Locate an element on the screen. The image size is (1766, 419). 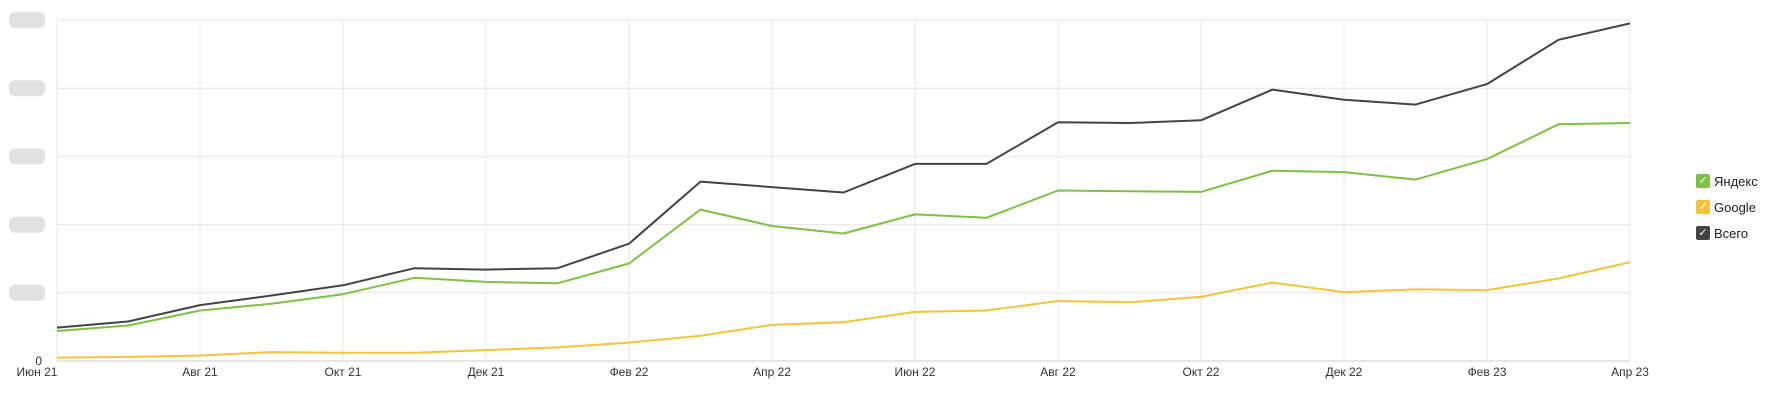
y-tick-label: 0 is located at coordinates (38, 361).